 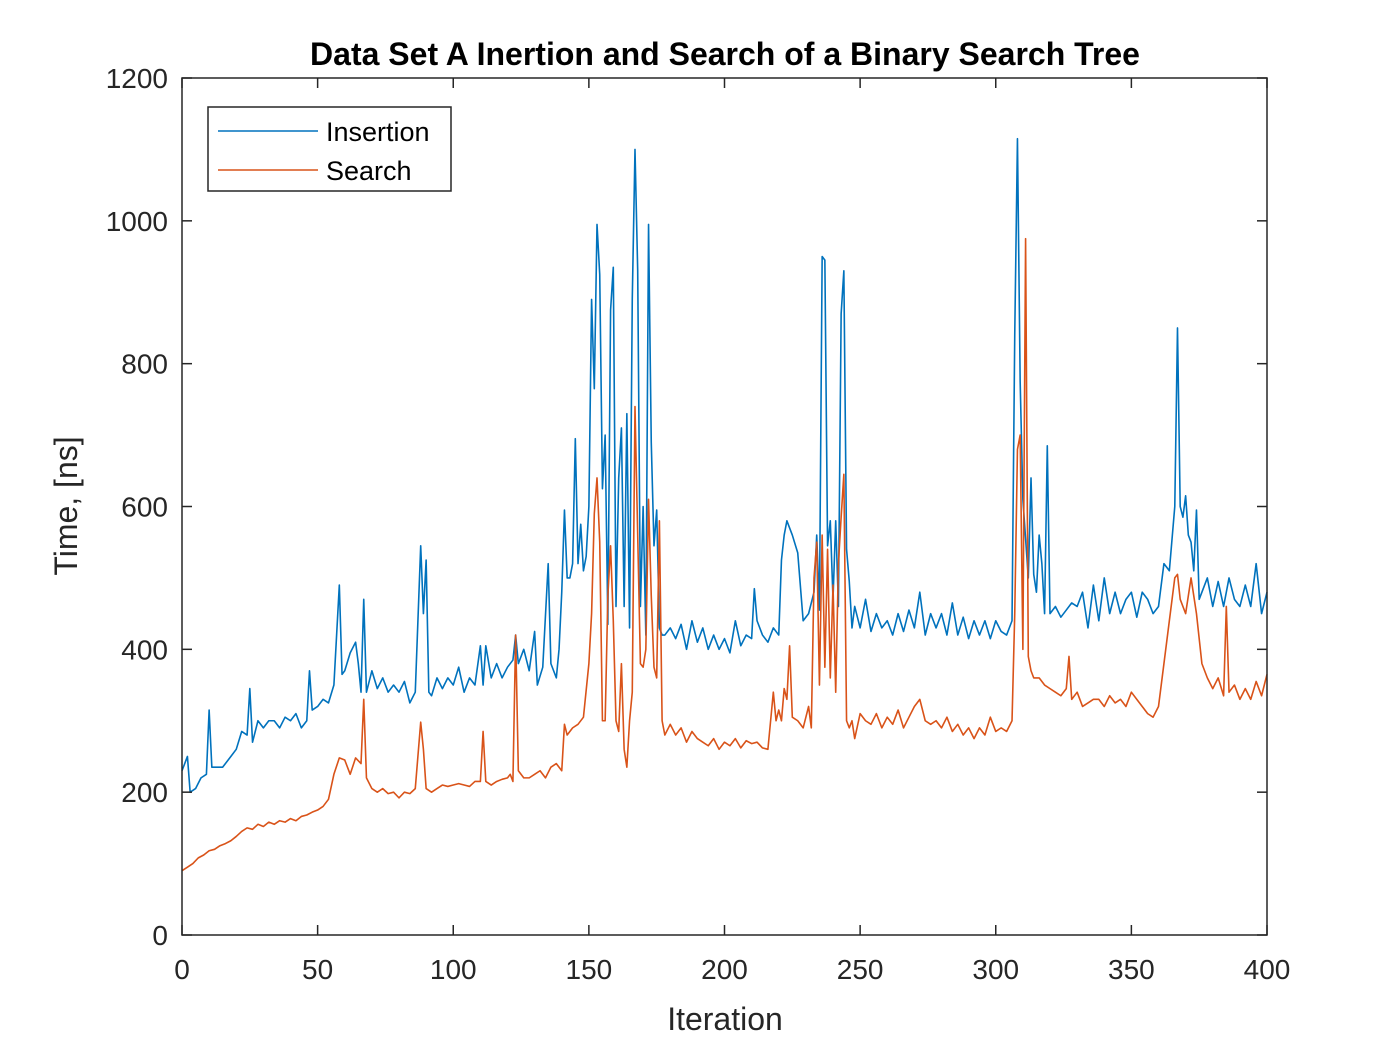 I want to click on x-tick-label: 400, so click(x=1267, y=969).